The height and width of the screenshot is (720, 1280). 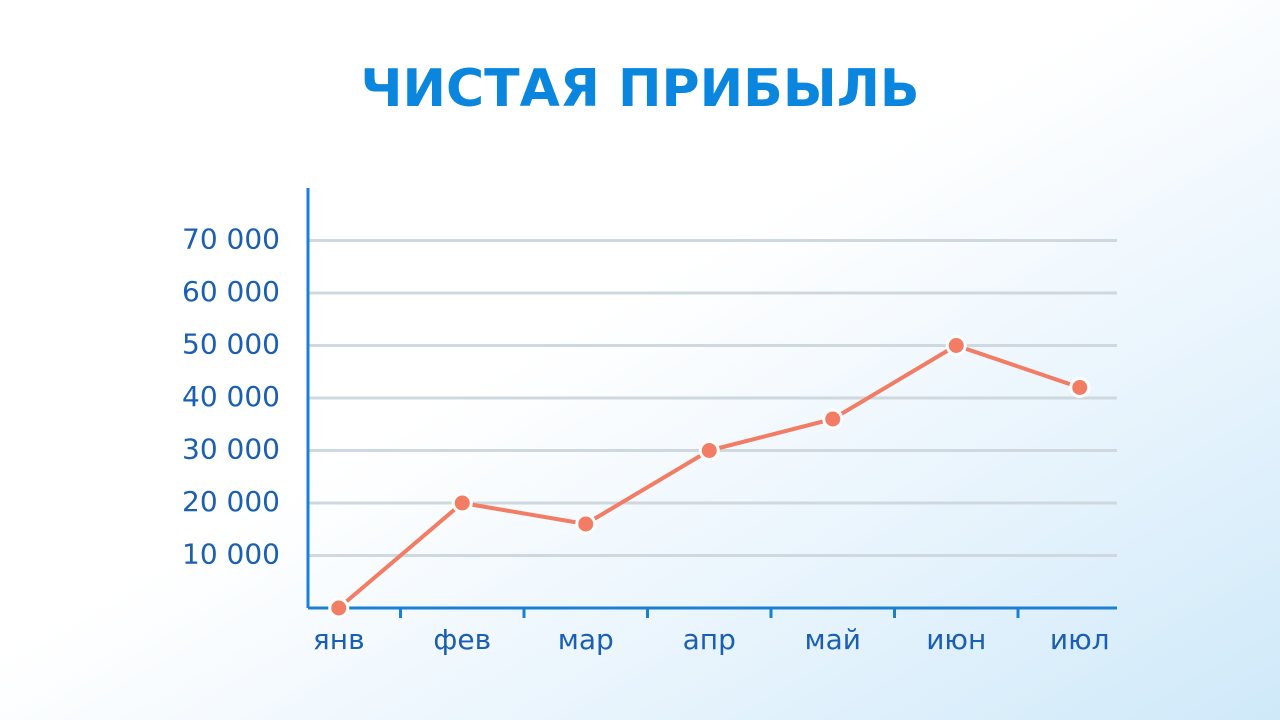 What do you see at coordinates (462, 639) in the screenshot?
I see `x-tick-label: фев` at bounding box center [462, 639].